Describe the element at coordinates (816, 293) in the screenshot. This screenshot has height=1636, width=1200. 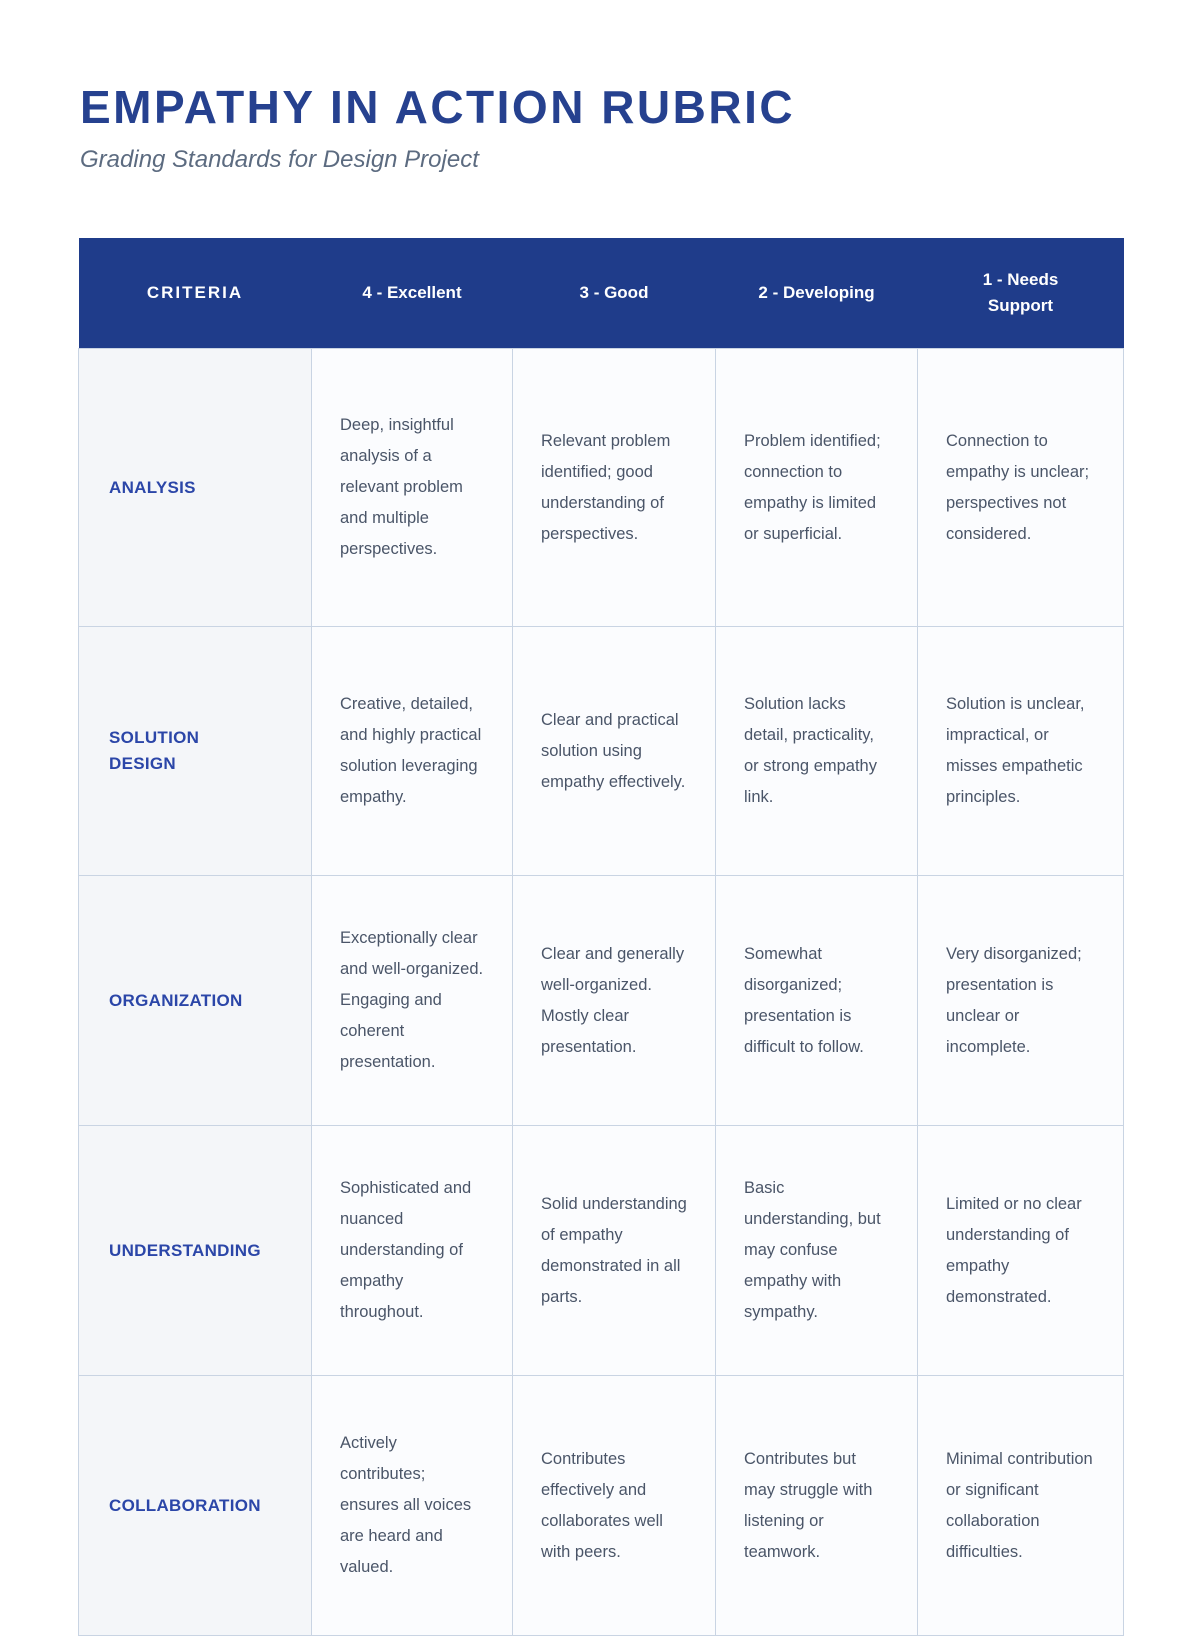
I see `header-developing: 2 - Developing` at that location.